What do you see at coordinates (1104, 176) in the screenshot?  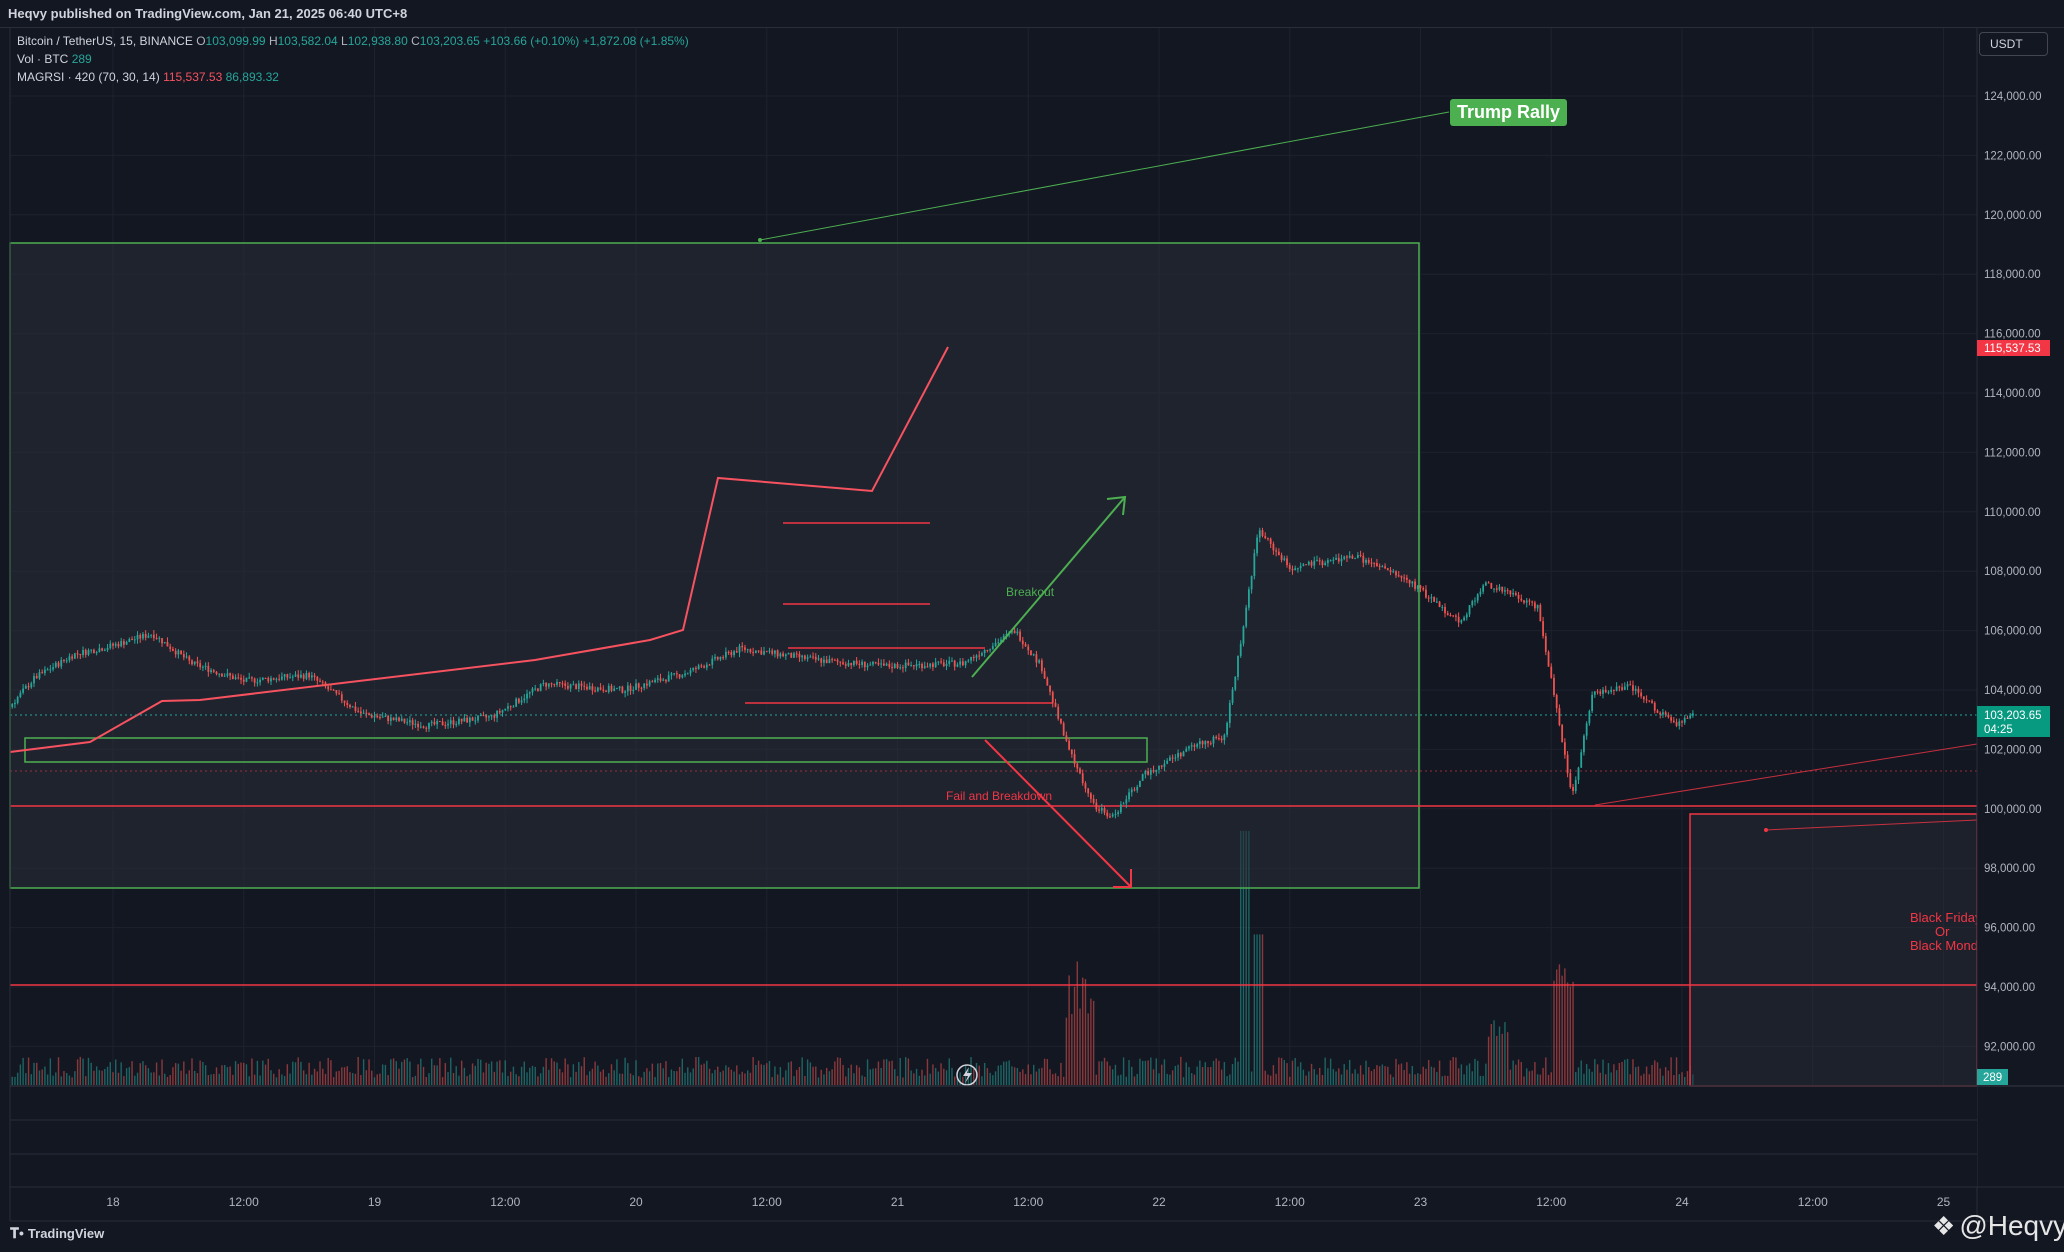 I see `trump-rally-trendline` at bounding box center [1104, 176].